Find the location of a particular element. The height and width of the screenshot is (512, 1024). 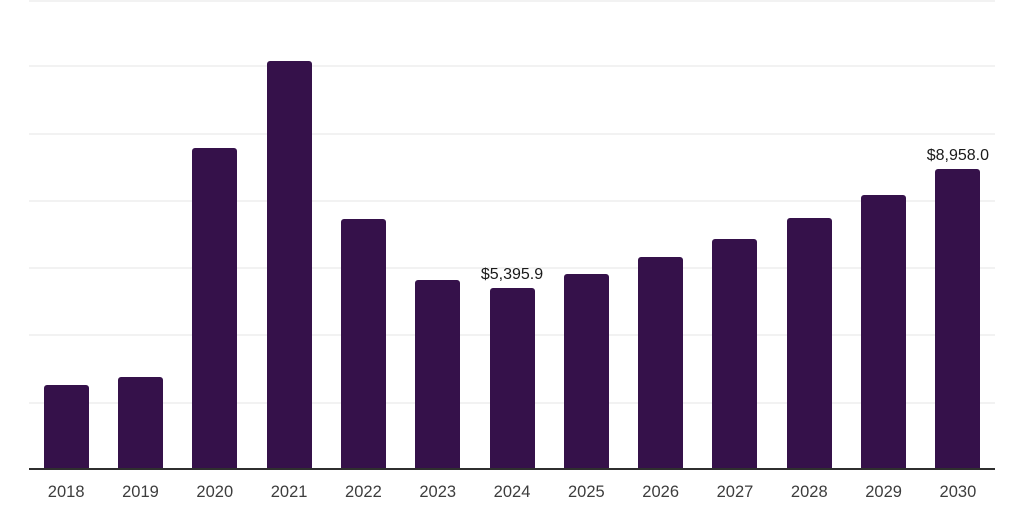

x-tick-label: 2030 is located at coordinates (958, 492).